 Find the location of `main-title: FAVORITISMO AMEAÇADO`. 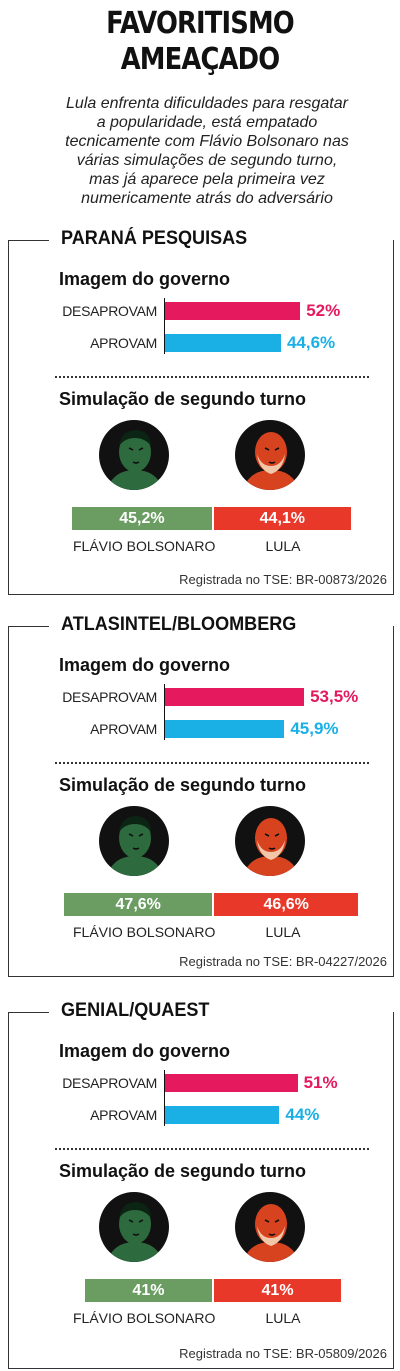

main-title: FAVORITISMO AMEAÇADO is located at coordinates (200, 42).